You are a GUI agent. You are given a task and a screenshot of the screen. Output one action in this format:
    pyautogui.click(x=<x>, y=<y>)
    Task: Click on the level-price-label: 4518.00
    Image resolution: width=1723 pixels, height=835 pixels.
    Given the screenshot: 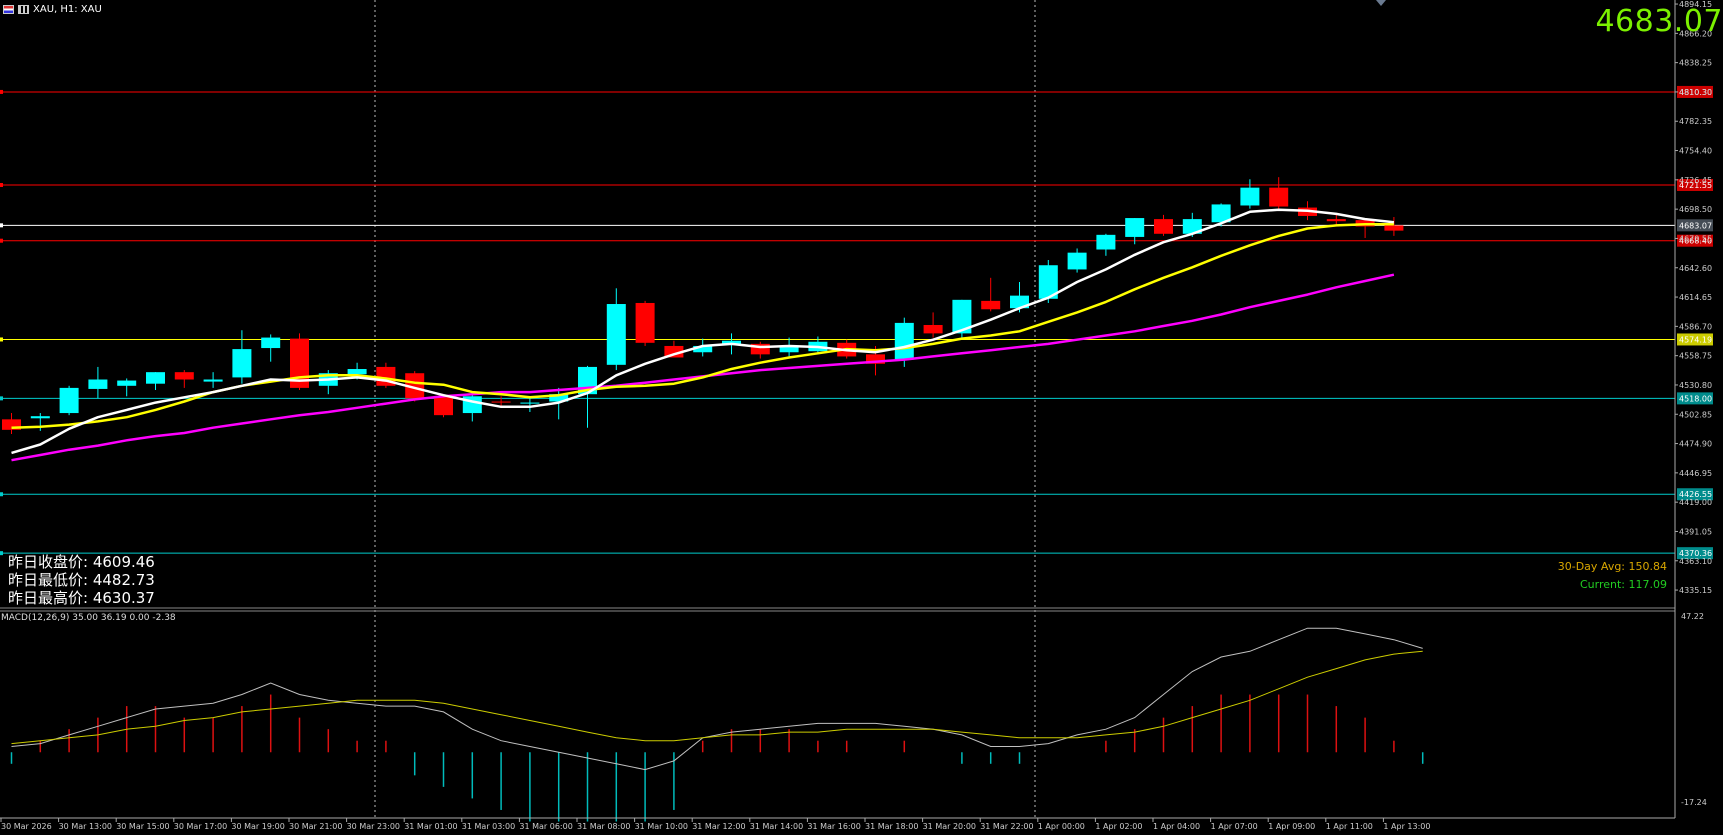 What is the action you would take?
    pyautogui.click(x=1695, y=398)
    